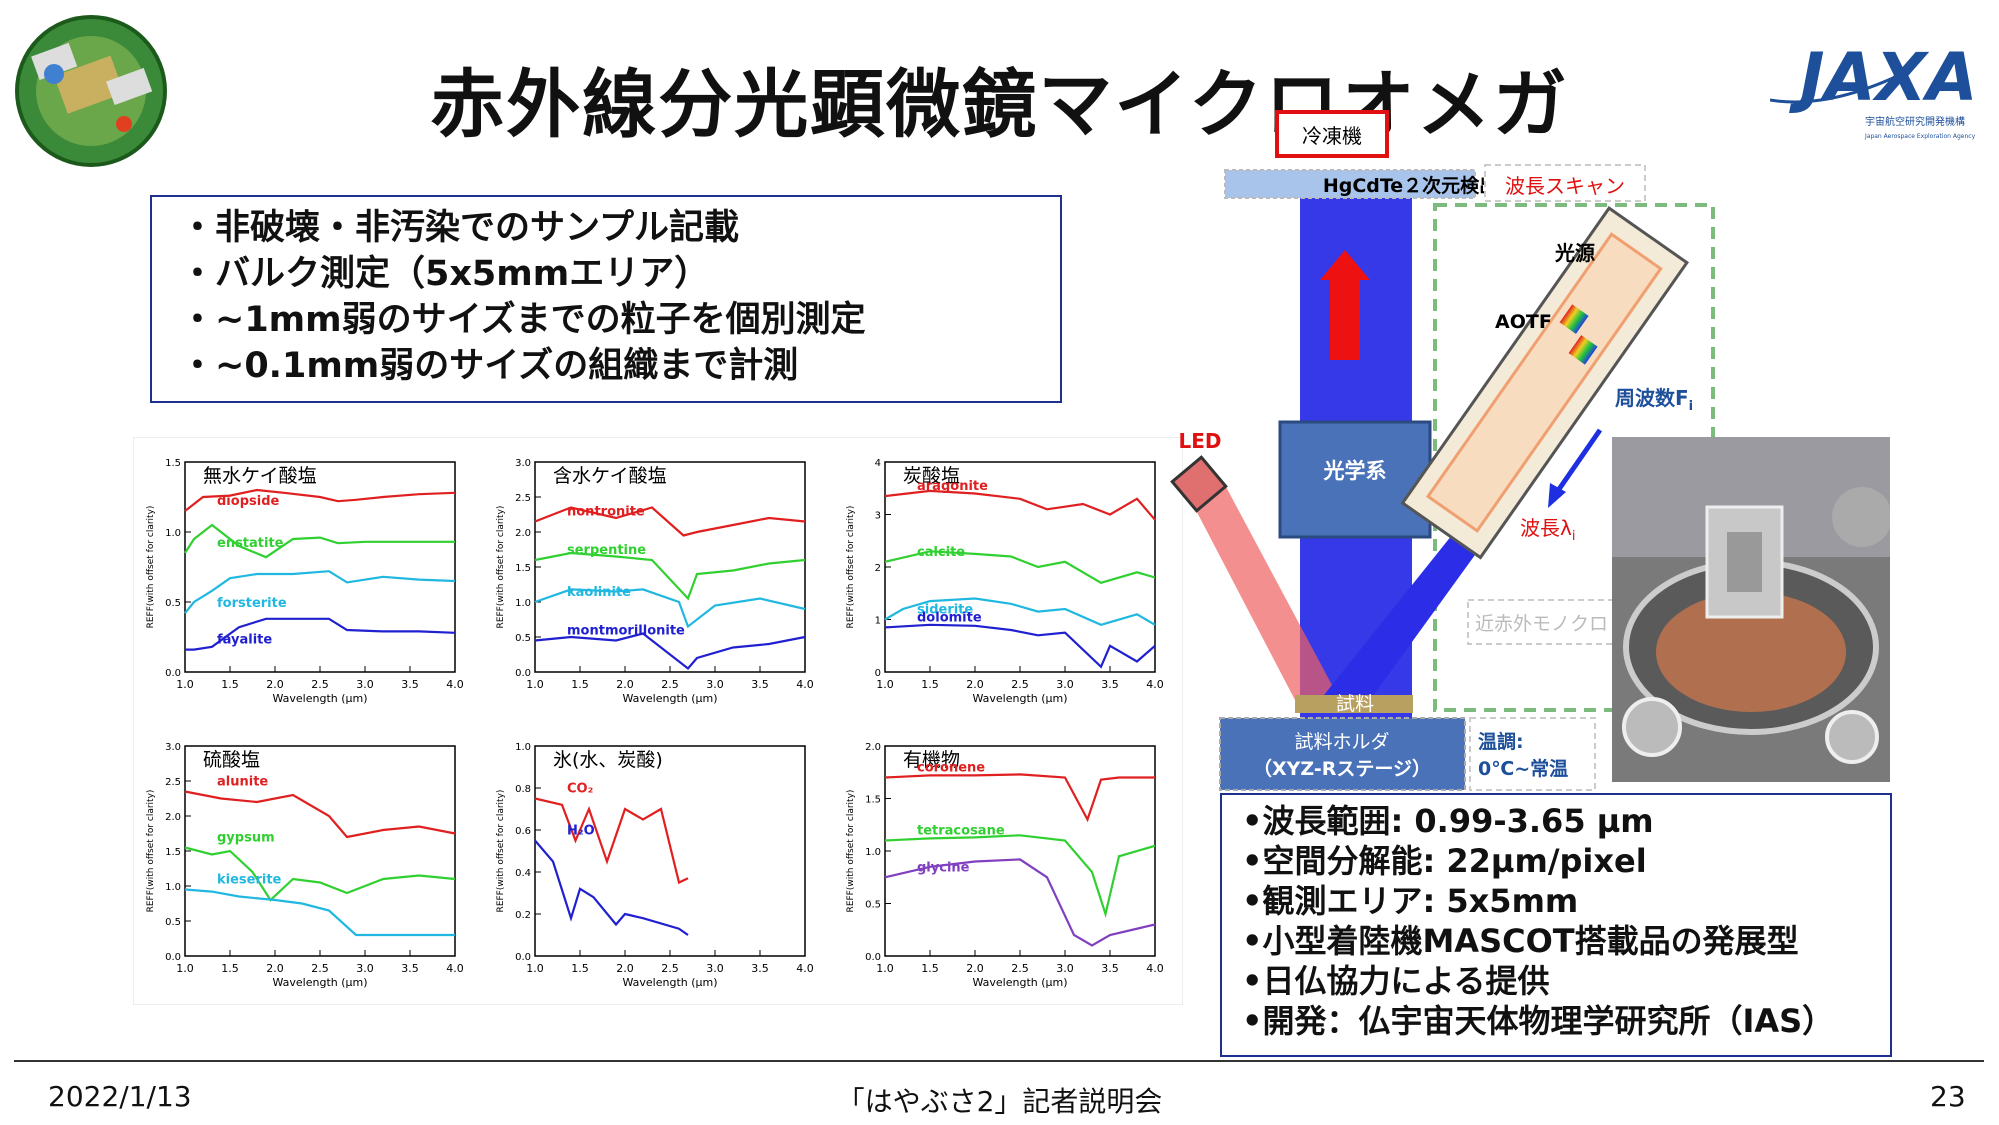 The width and height of the screenshot is (1999, 1125). I want to click on y-tick-label: 0, so click(878, 673).